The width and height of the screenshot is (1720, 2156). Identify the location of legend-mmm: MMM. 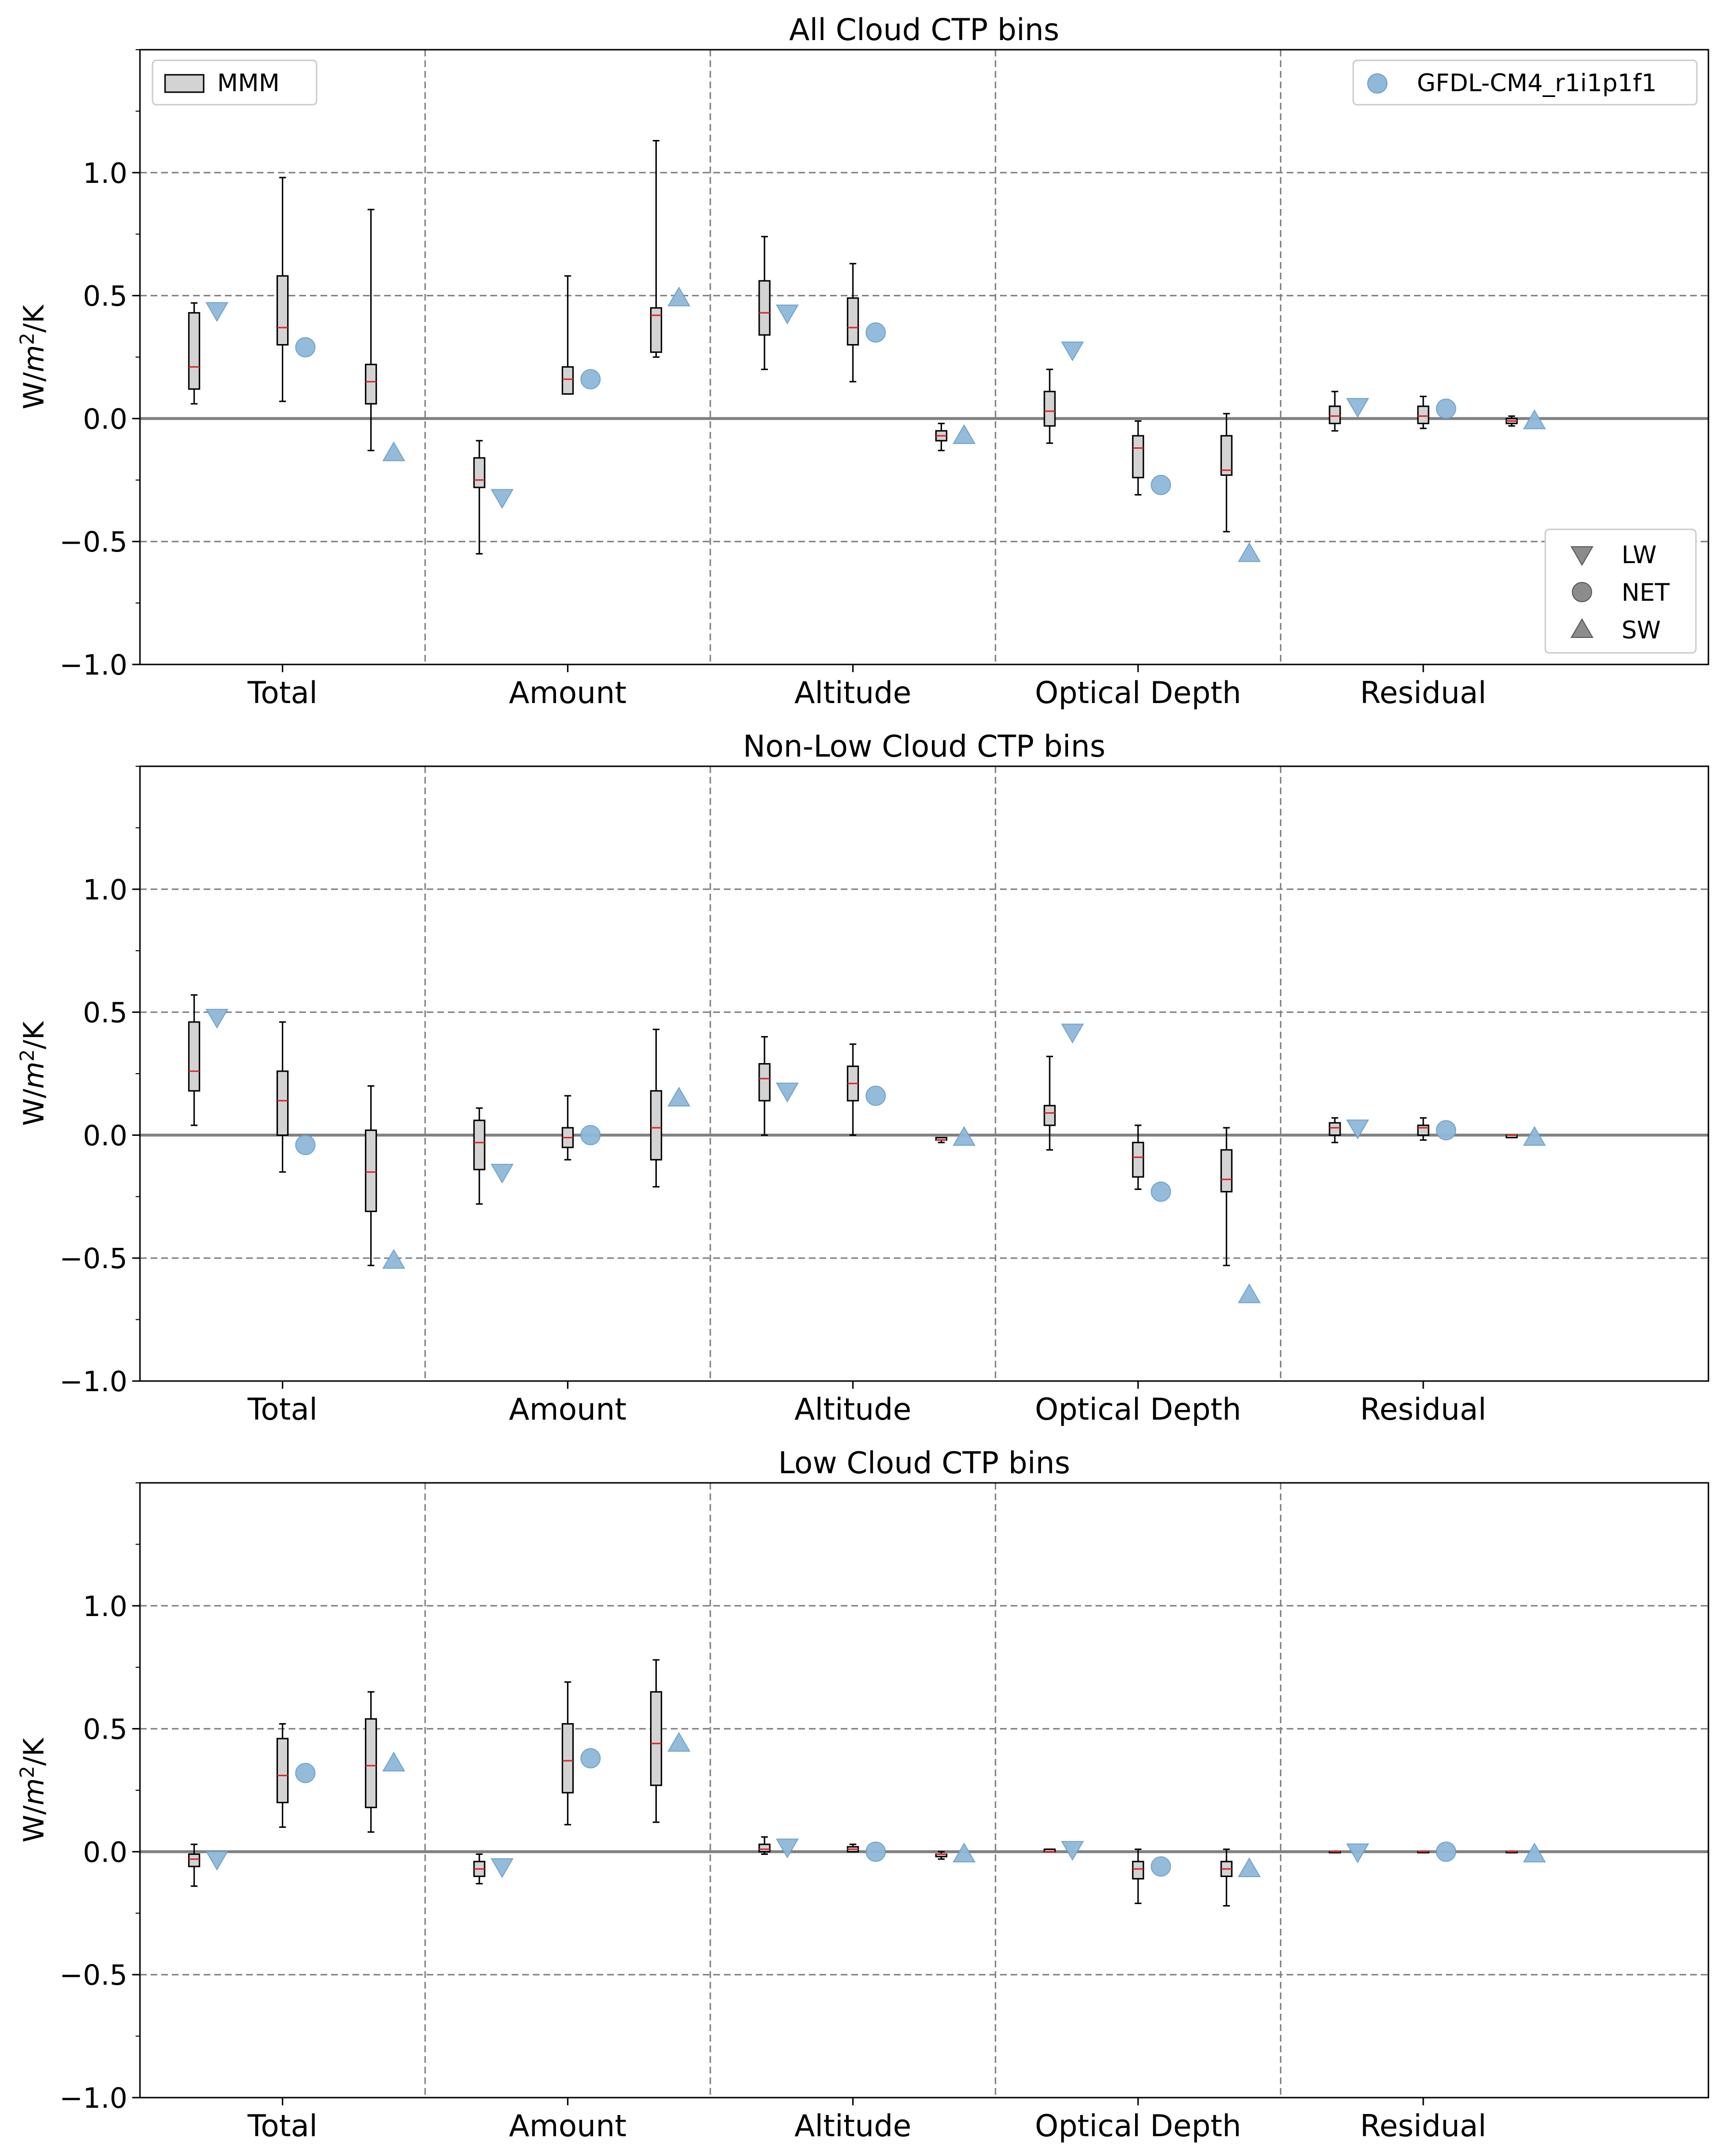
(235, 82).